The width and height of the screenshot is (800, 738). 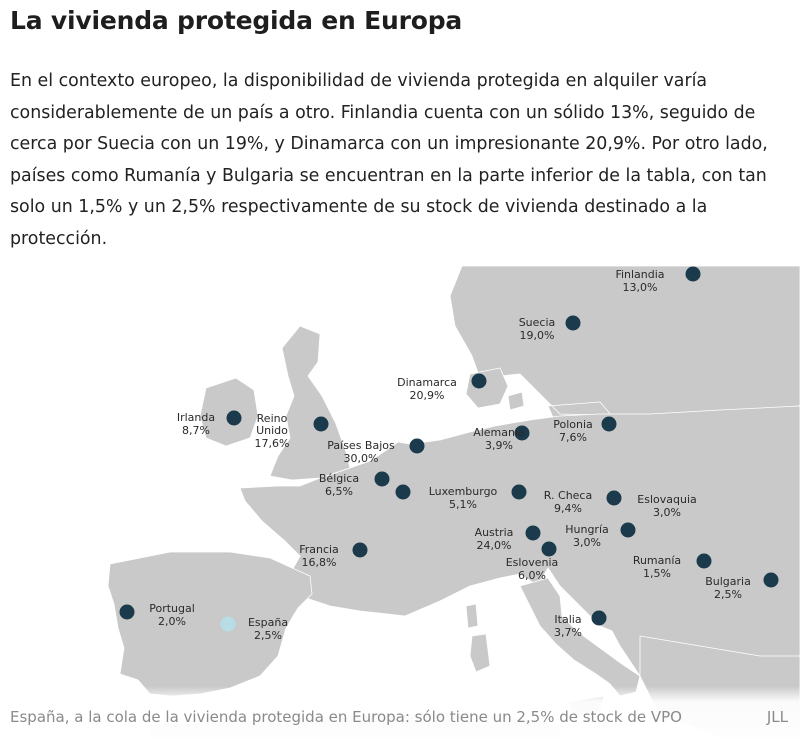 I want to click on label-paises-bajos: Países Bajos 30,0%, so click(x=361, y=452).